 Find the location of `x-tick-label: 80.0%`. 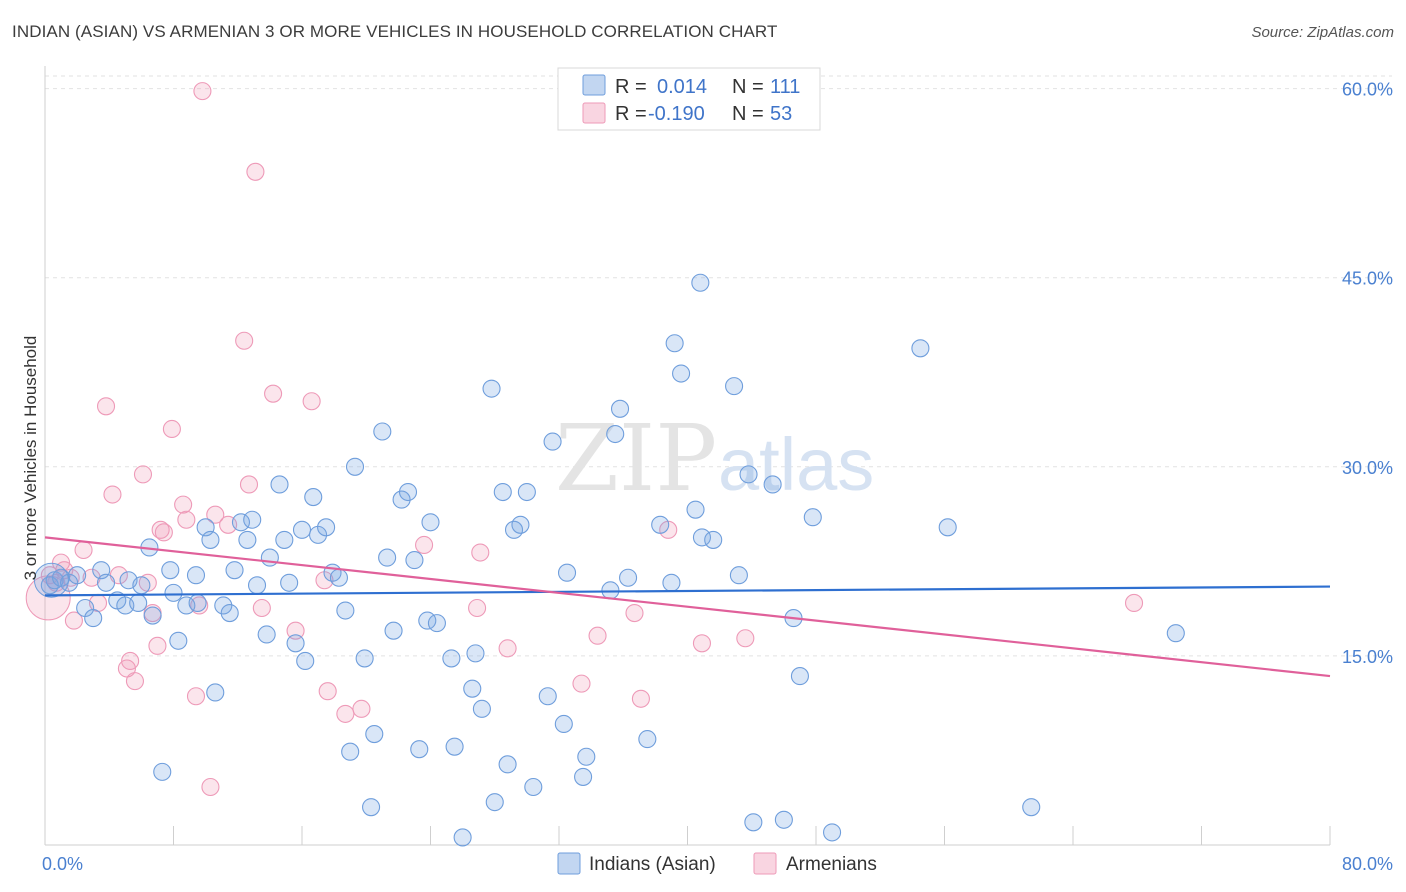

x-tick-label: 80.0% is located at coordinates (1367, 864).